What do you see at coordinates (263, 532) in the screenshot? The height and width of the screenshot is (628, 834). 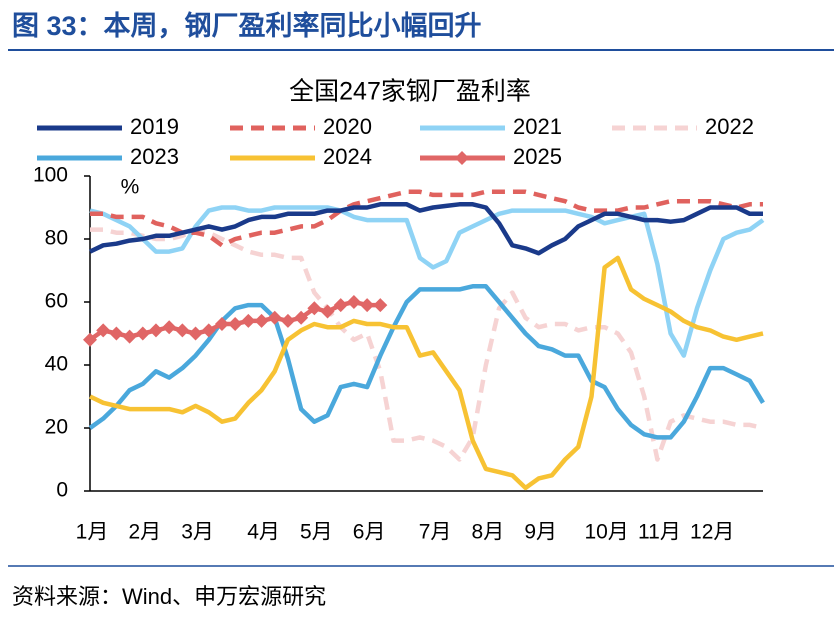 I see `x-tick-label: 4月` at bounding box center [263, 532].